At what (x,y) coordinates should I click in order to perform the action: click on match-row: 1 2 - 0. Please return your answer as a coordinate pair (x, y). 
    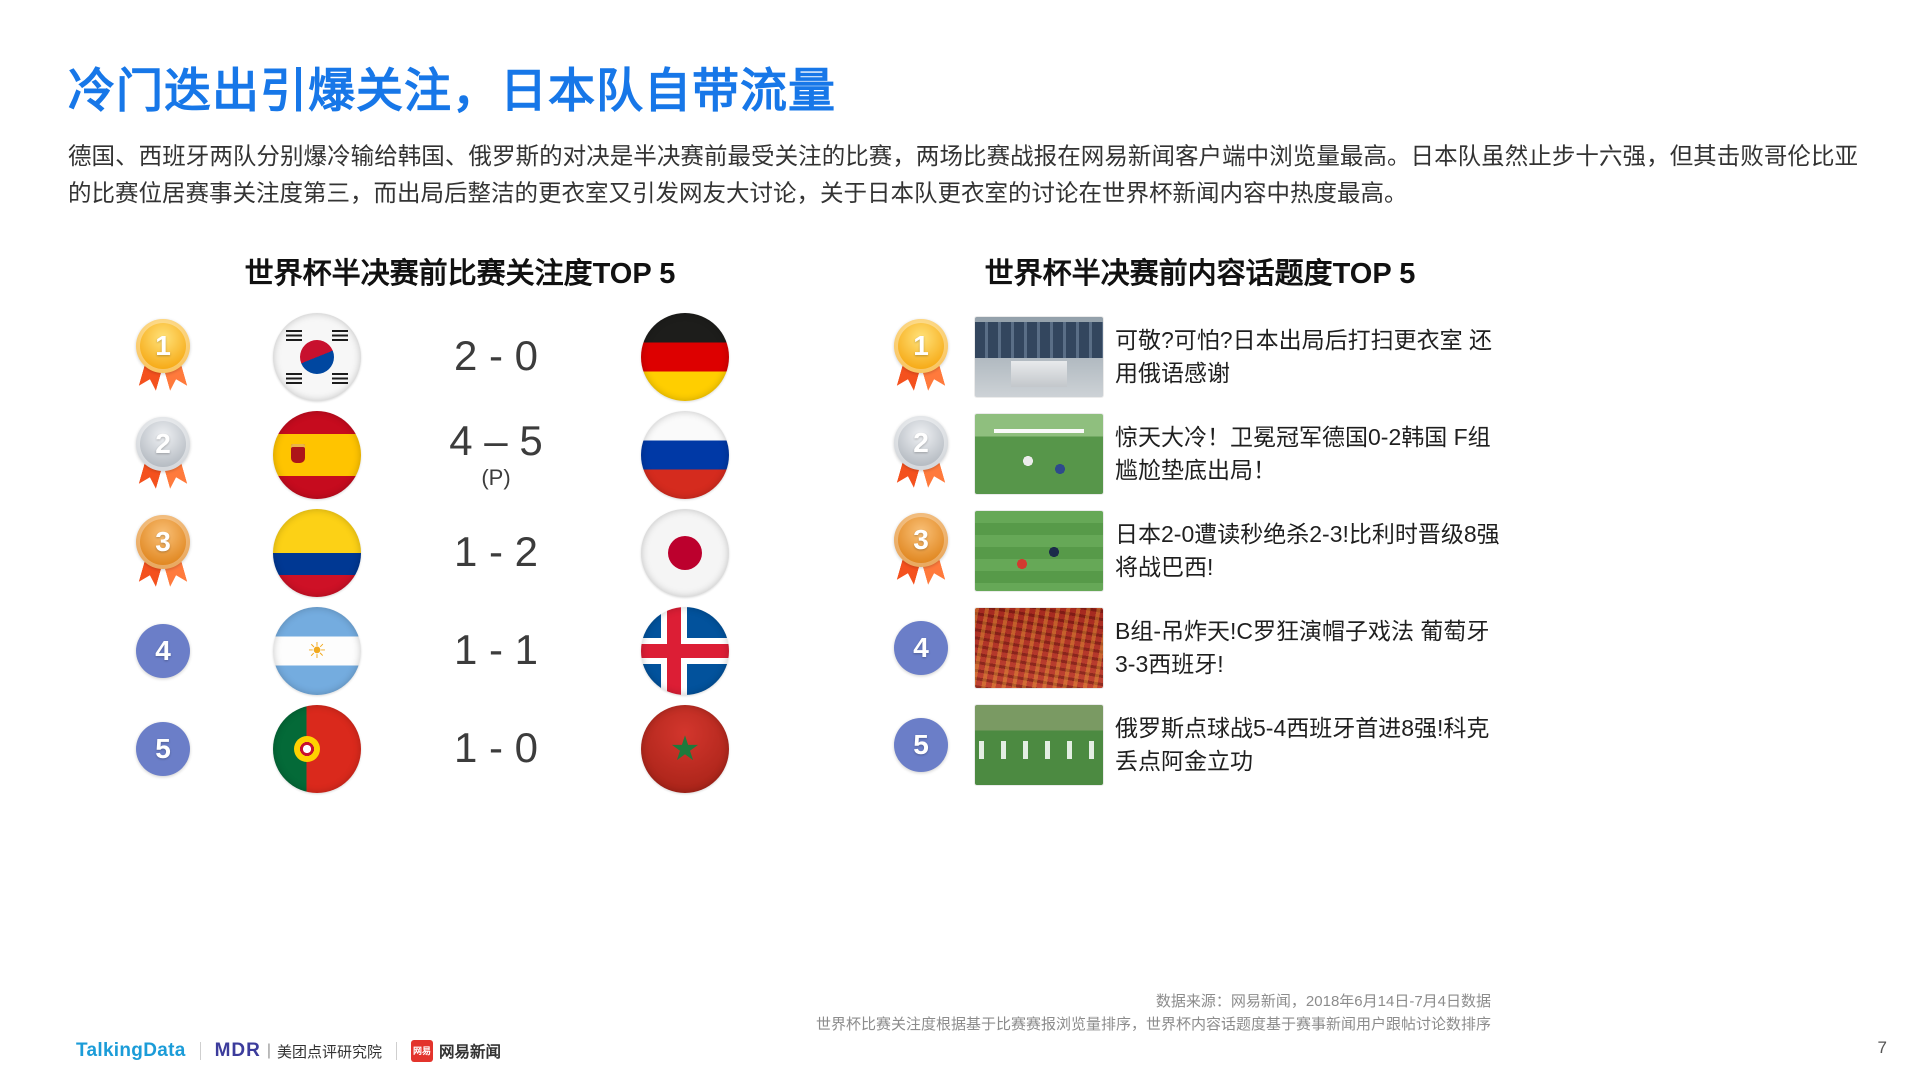
    Looking at the image, I should click on (470, 357).